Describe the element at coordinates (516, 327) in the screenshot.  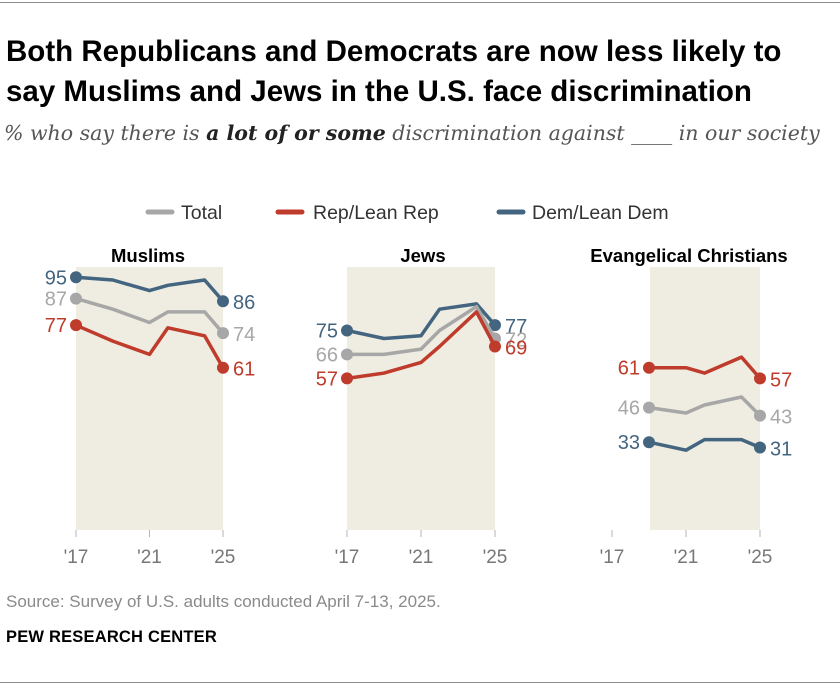
I see `end-label-jews-dem-lean-dem: 77` at that location.